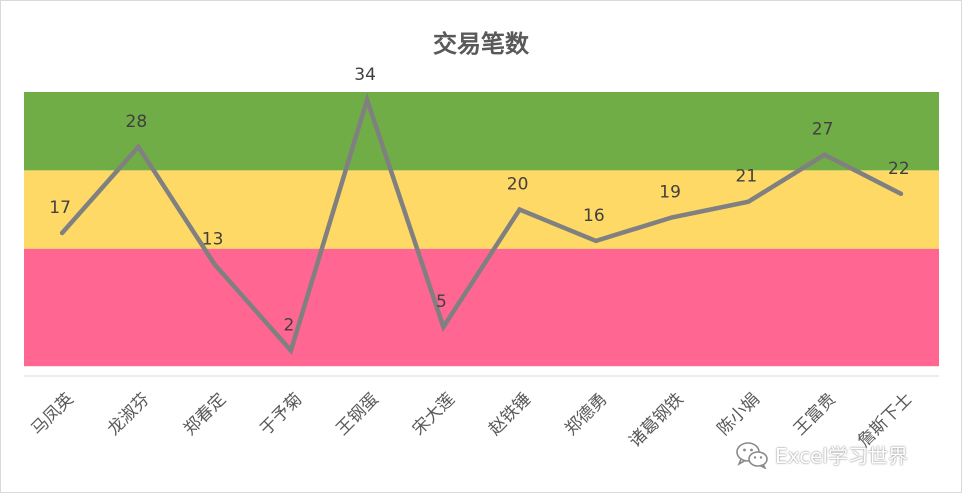  What do you see at coordinates (739, 414) in the screenshot?
I see `x-tick-label-9: 陈小娟` at bounding box center [739, 414].